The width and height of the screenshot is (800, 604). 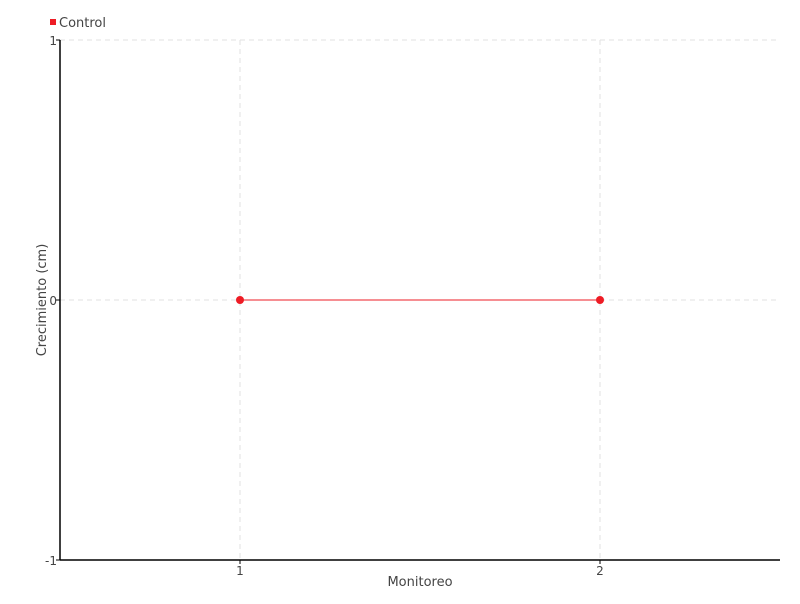 What do you see at coordinates (42, 300) in the screenshot?
I see `y-axis-label: Crecimiento (cm)` at bounding box center [42, 300].